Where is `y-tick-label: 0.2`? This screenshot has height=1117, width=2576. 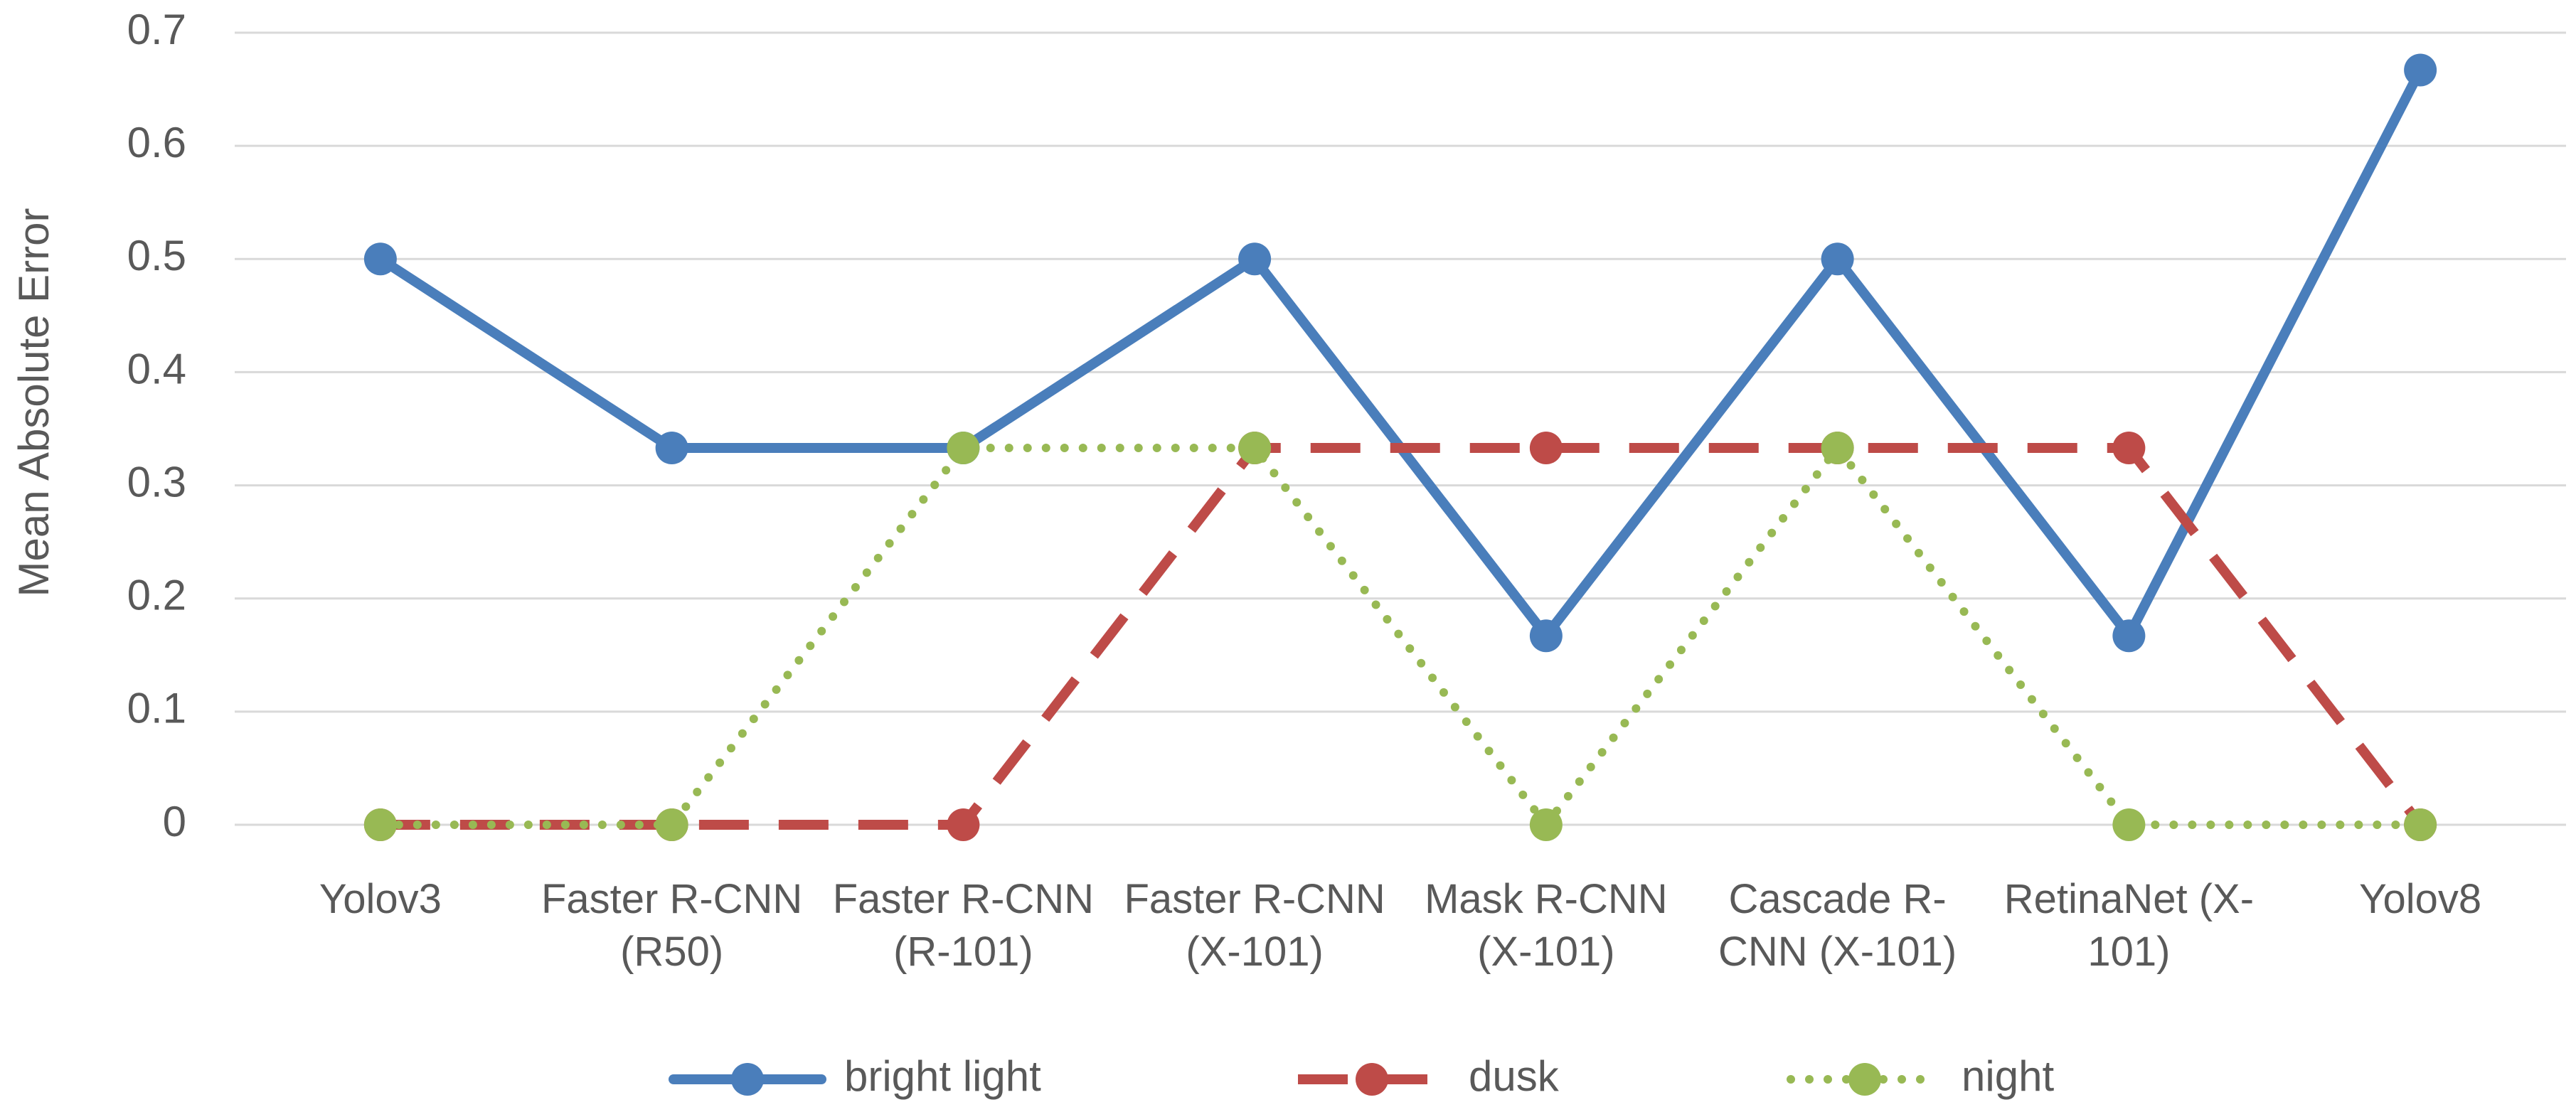
y-tick-label: 0.2 is located at coordinates (156, 595).